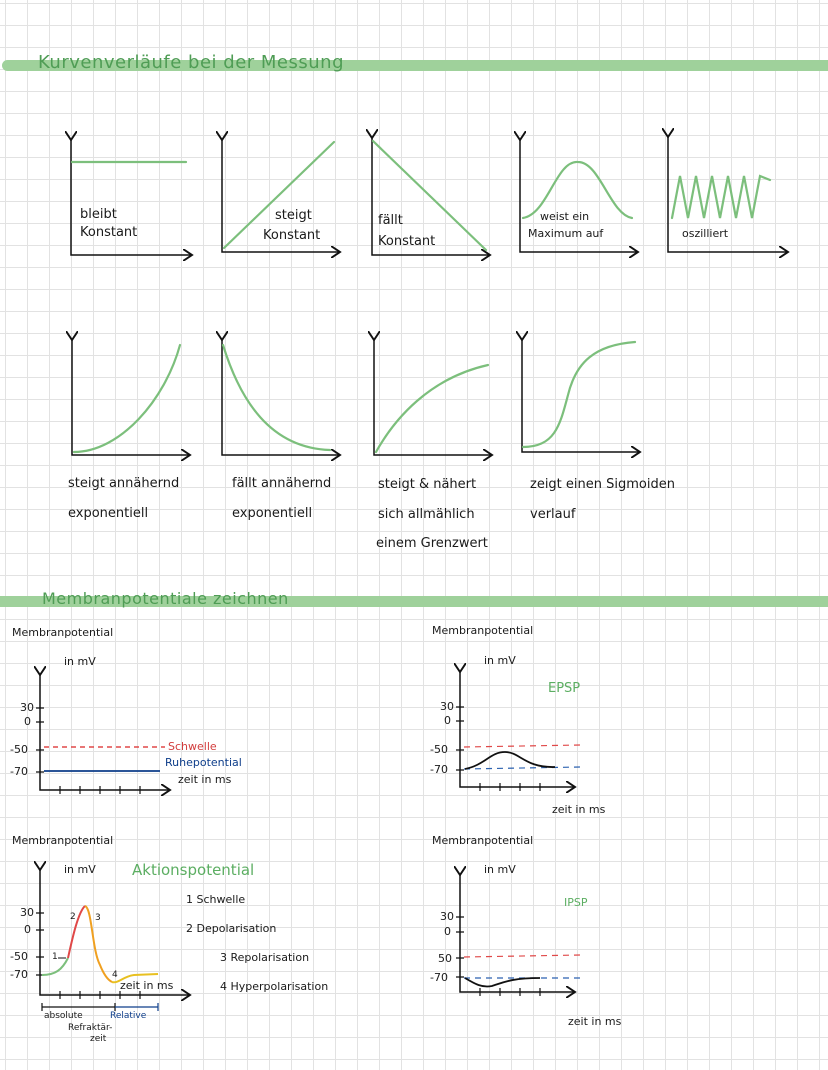 The image size is (828, 1070). What do you see at coordinates (390, 220) in the screenshot?
I see `label-falling-1: fällt` at bounding box center [390, 220].